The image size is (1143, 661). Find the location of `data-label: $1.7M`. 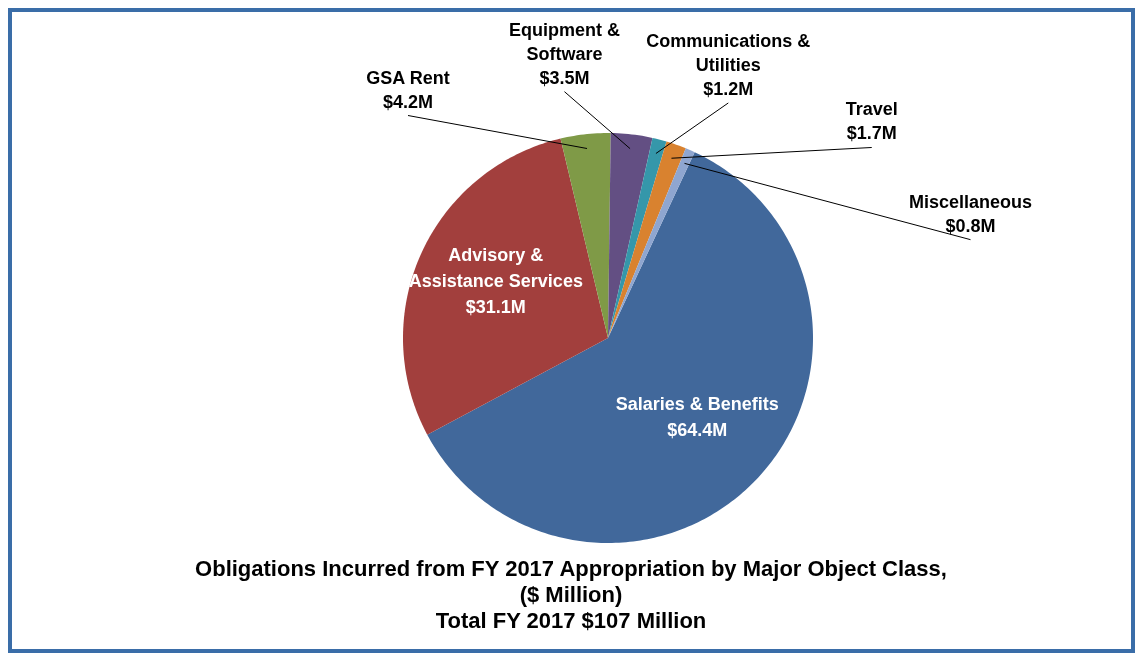

data-label: $1.7M is located at coordinates (871, 133).